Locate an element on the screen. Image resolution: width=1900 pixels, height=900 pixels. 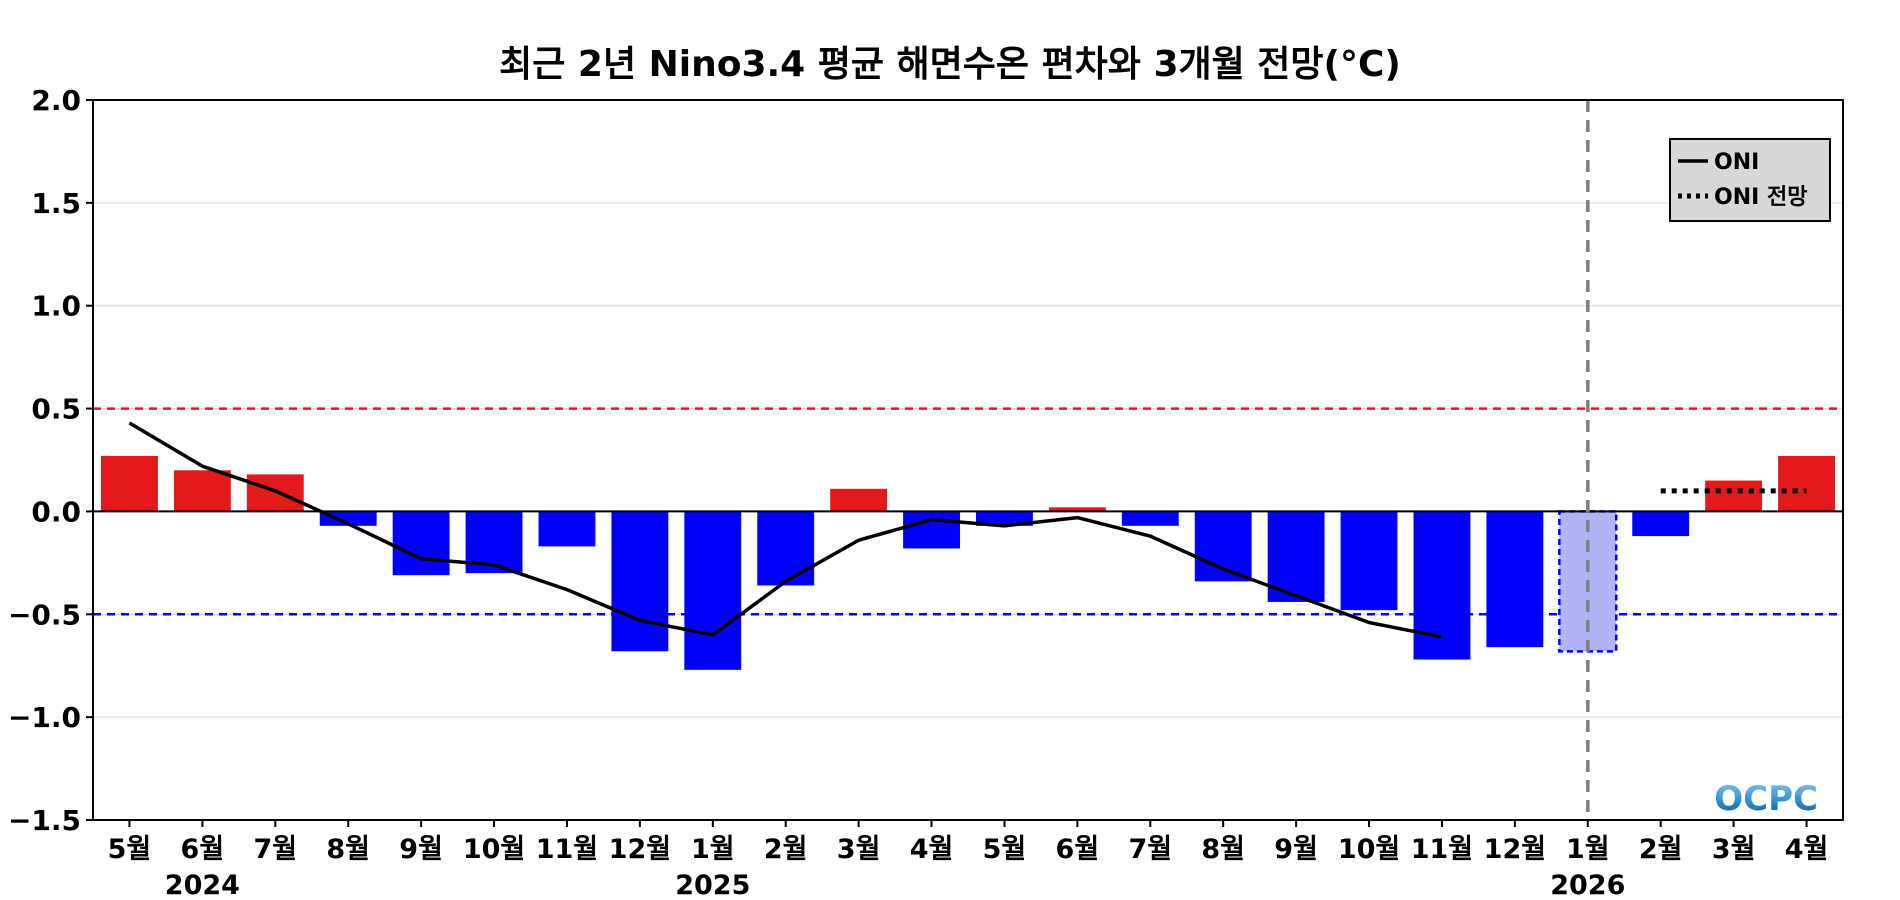
y-tick-label: −0.5 is located at coordinates (44, 614).